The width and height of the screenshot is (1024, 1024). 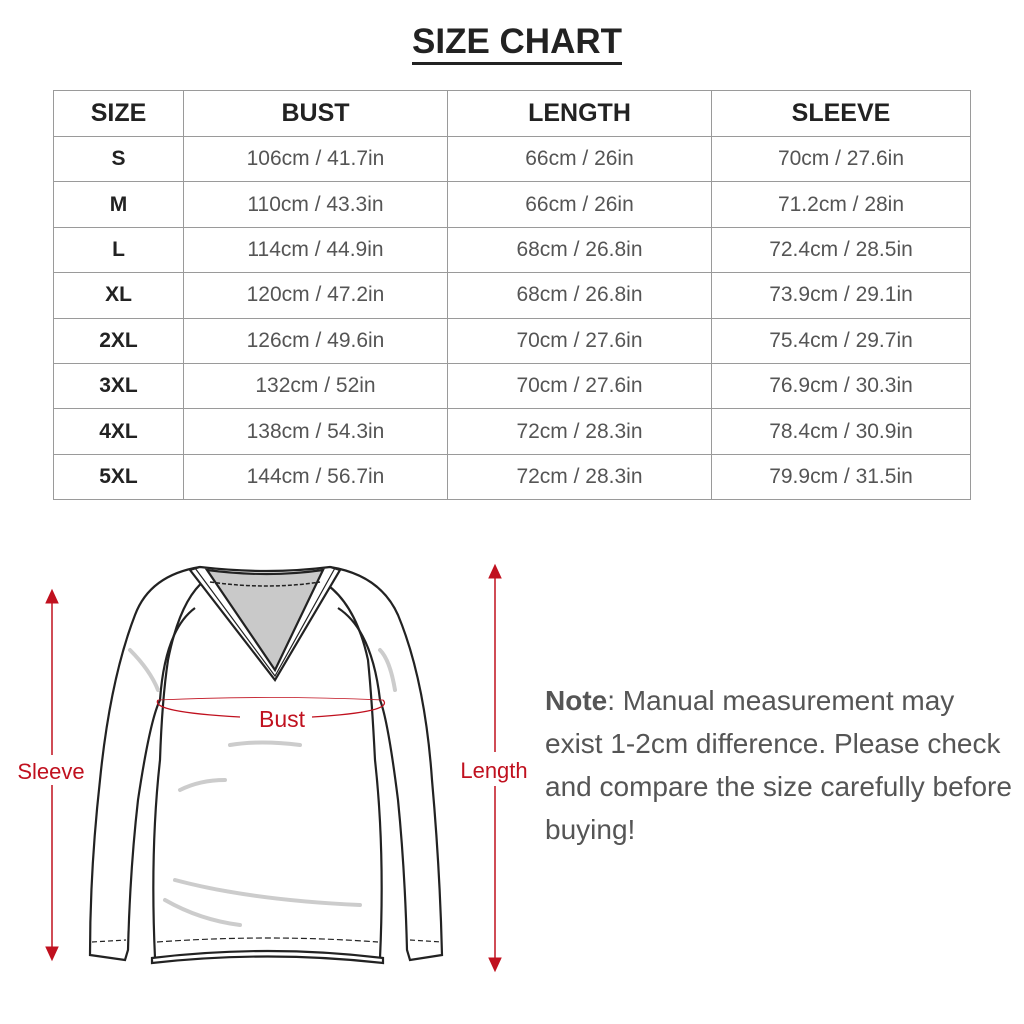 What do you see at coordinates (315, 250) in the screenshot?
I see `bust-cell: 114cm / 44.9in` at bounding box center [315, 250].